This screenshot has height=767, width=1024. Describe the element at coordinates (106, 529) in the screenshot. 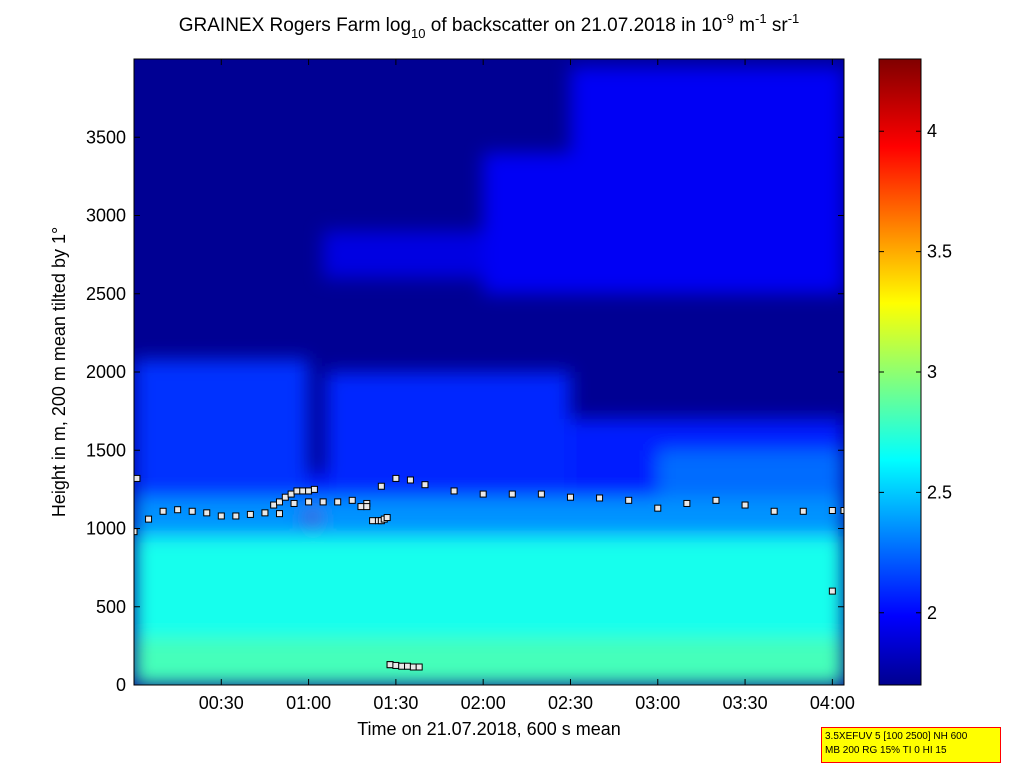

I see `y-tick-label: 1000` at that location.